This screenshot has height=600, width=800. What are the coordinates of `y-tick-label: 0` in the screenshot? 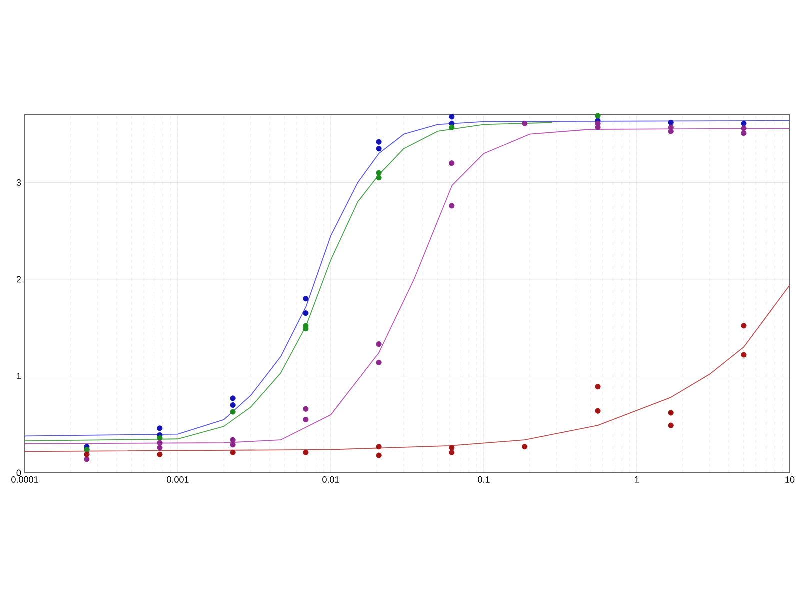 It's located at (19, 473).